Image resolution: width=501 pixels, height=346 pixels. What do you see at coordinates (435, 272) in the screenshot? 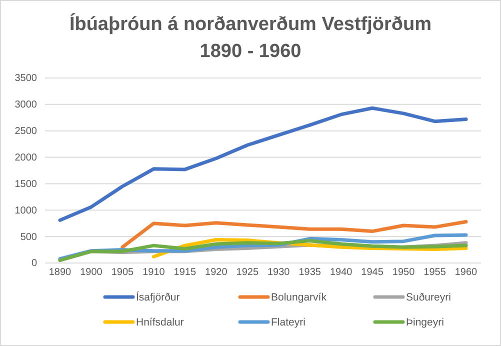
I see `x-tick-label: 1955` at bounding box center [435, 272].